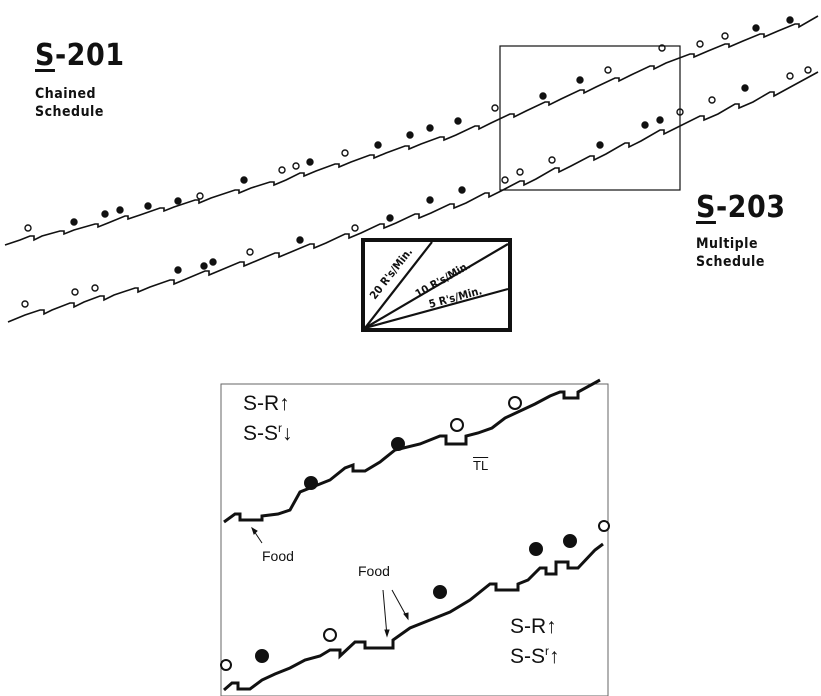  I want to click on record-code-s203: S-203, so click(741, 207).